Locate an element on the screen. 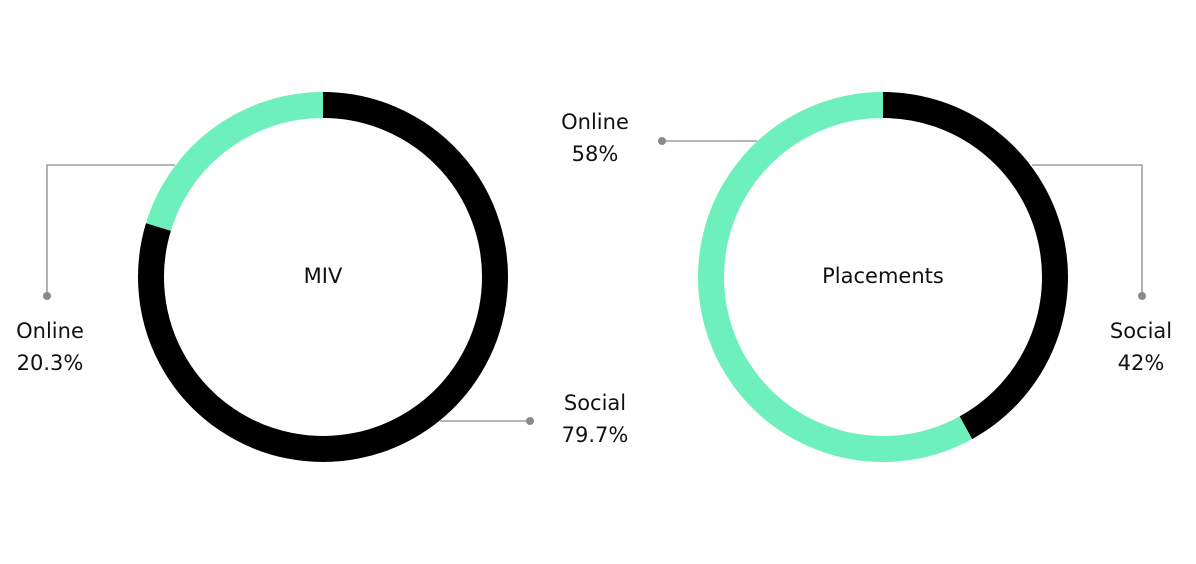  label-value: 58% is located at coordinates (595, 154).